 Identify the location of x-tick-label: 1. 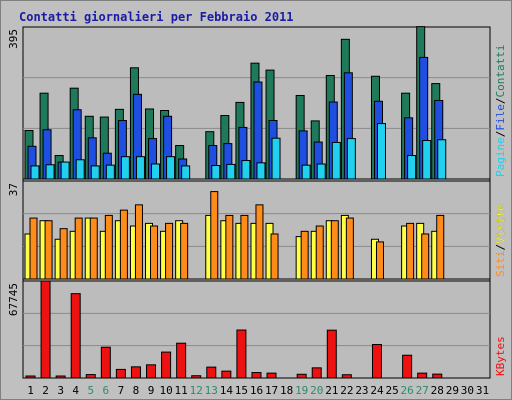
(30, 390).